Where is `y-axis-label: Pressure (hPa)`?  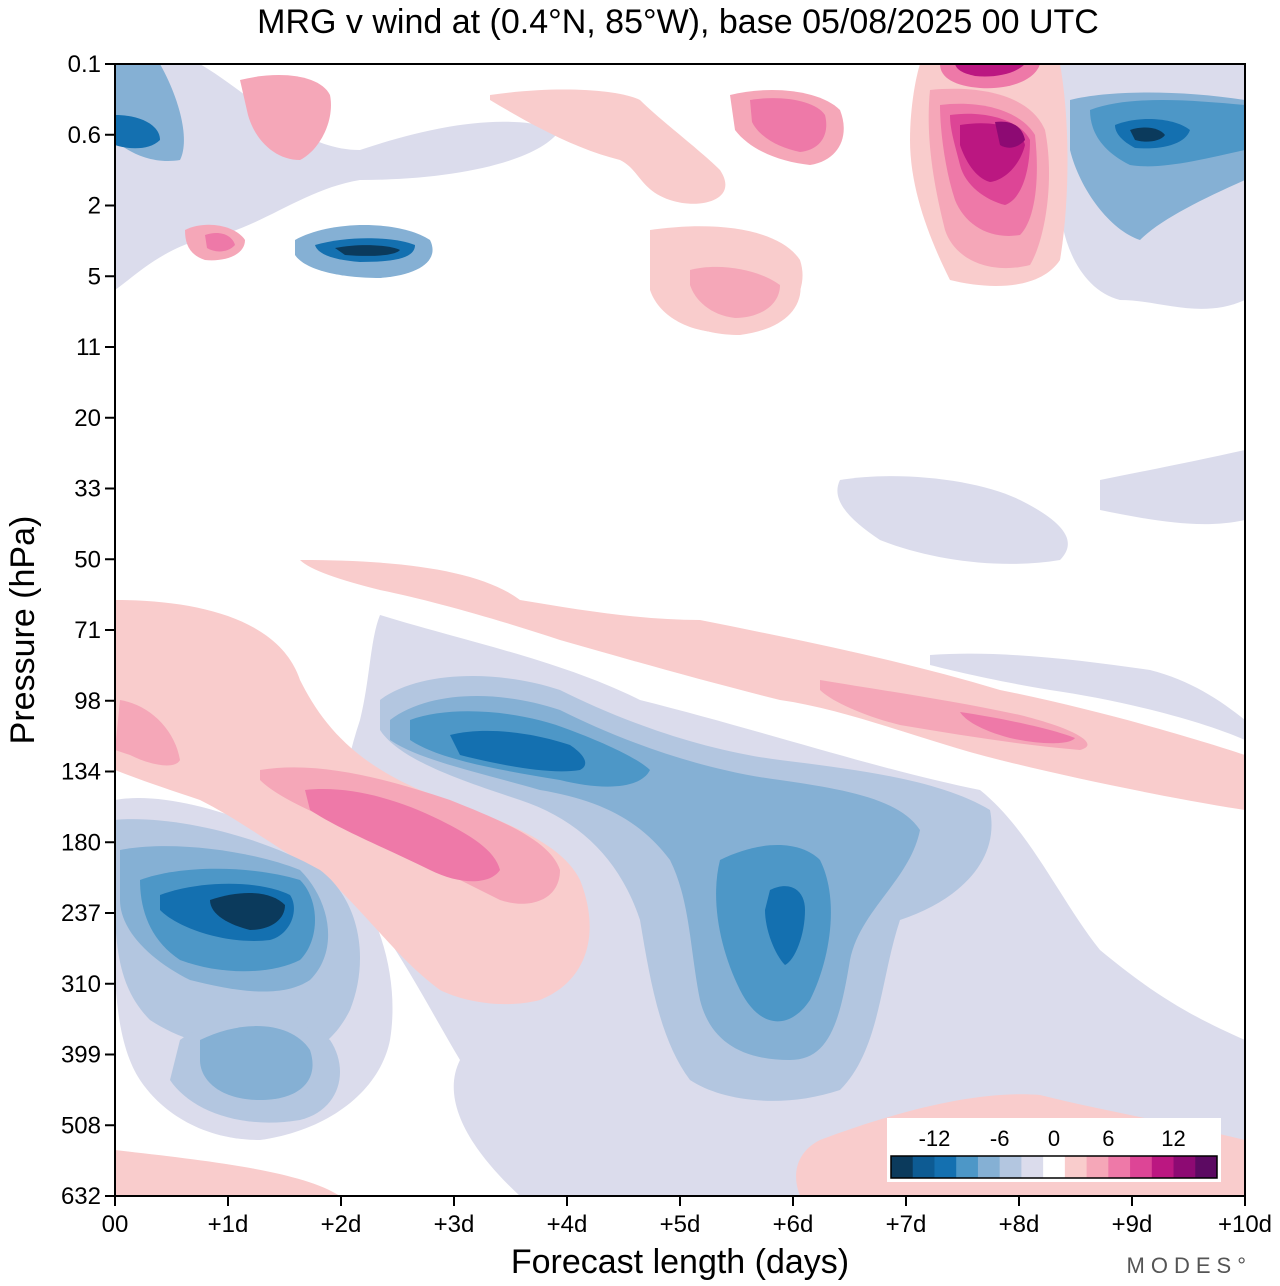
y-axis-label: Pressure (hPa) is located at coordinates (23, 630).